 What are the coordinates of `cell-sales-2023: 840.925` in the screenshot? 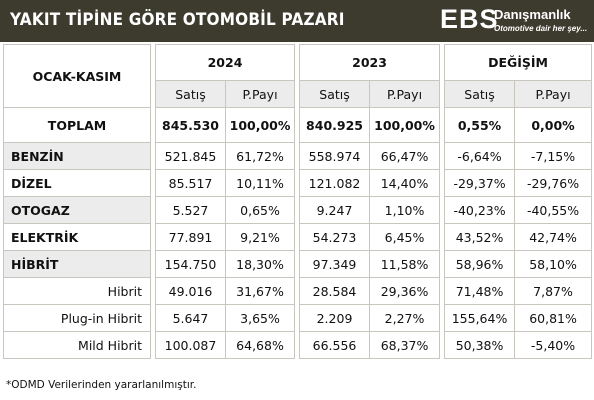 It's located at (335, 125).